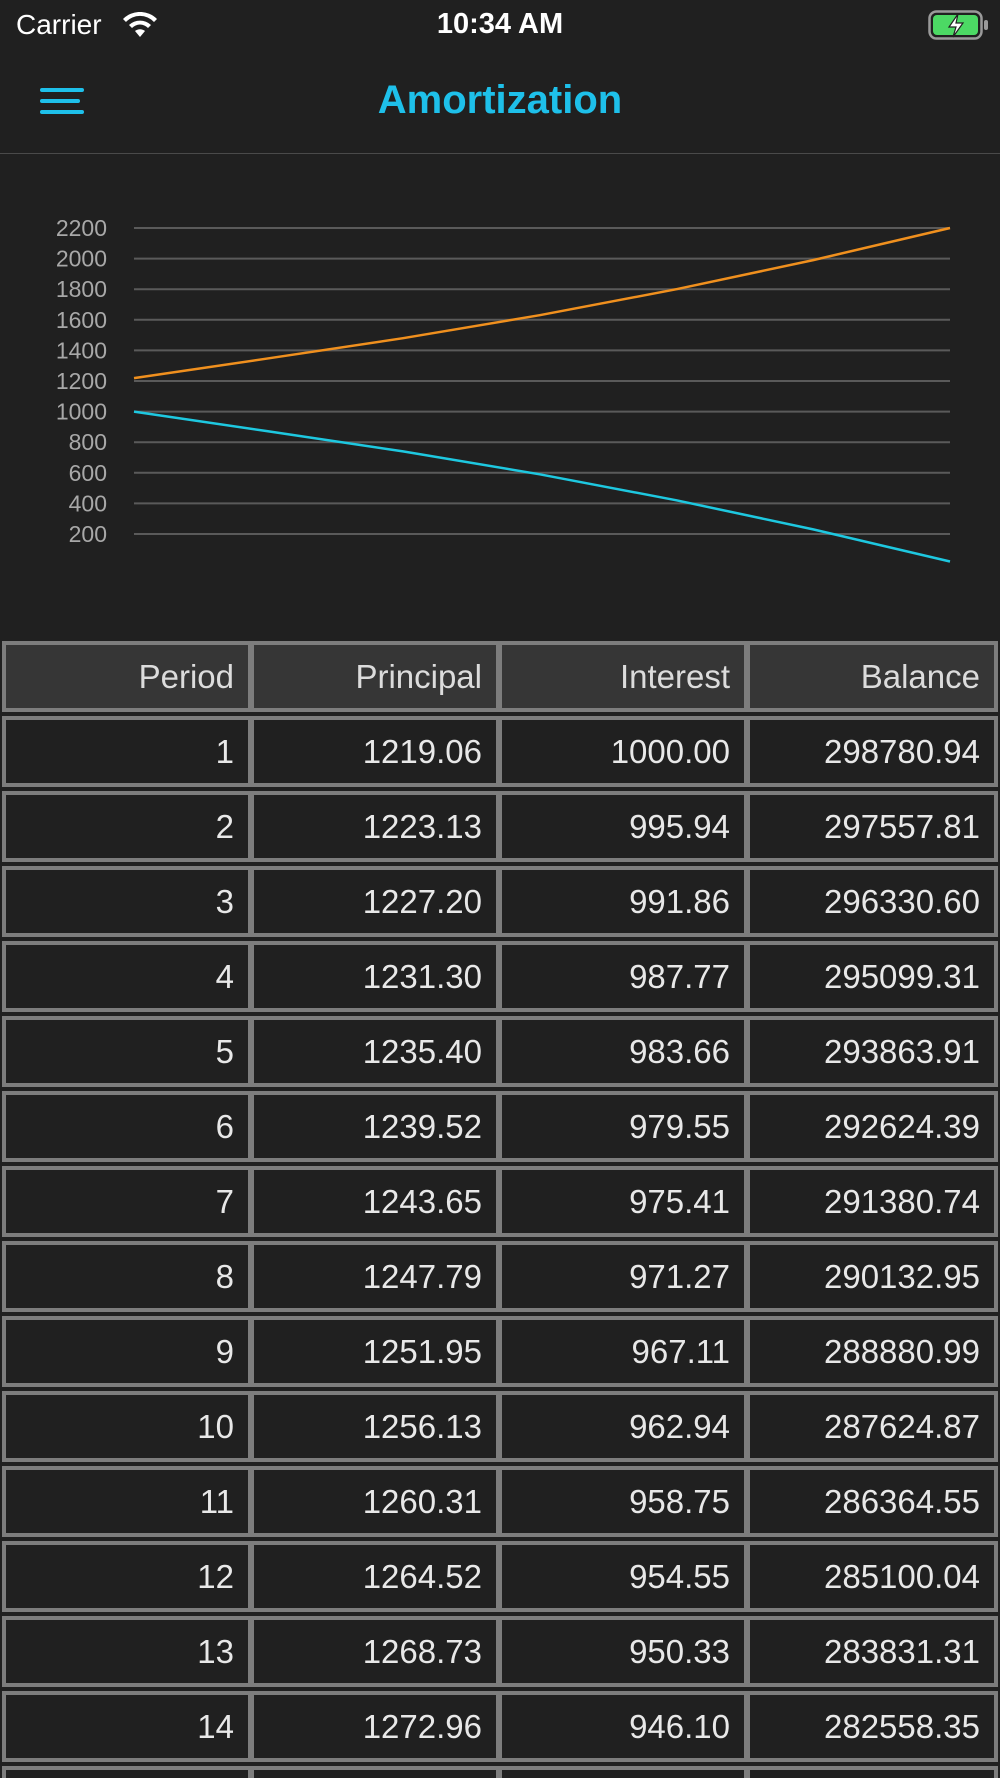 Image resolution: width=1000 pixels, height=1778 pixels. I want to click on cell-period, so click(127, 1772).